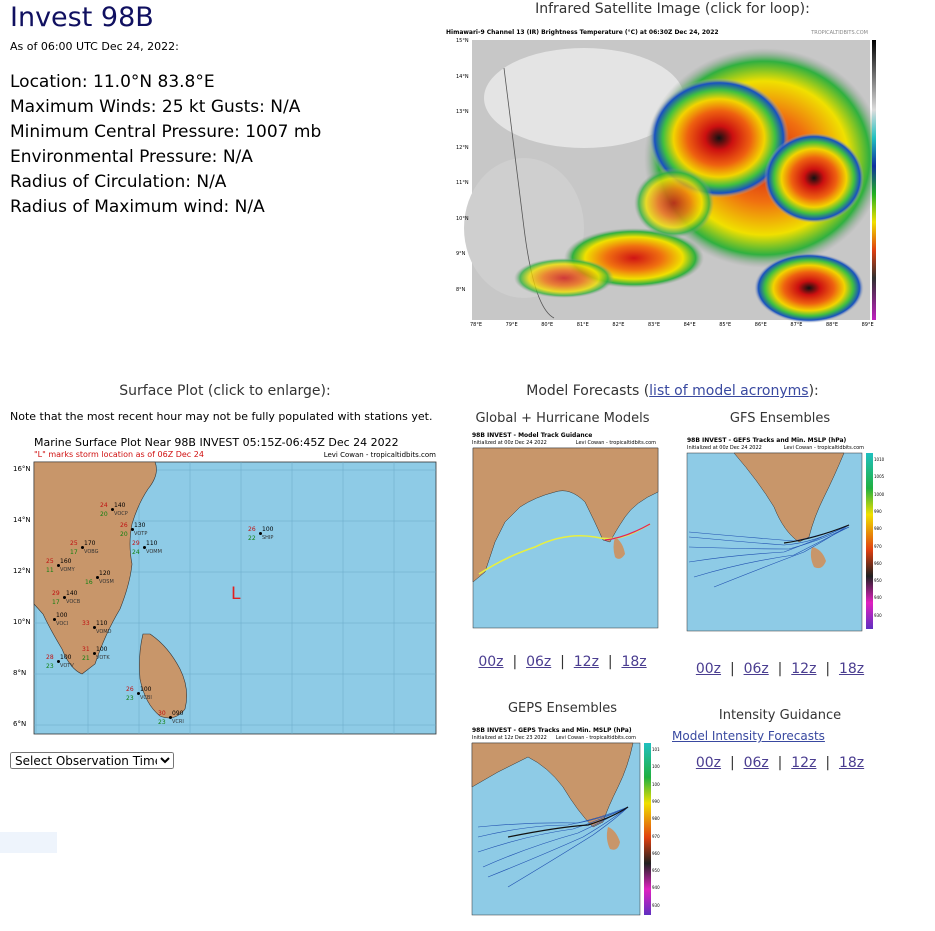 The height and width of the screenshot is (931, 935). I want to click on storm-location: Location: 11.0°N 83.8°E, so click(112, 82).